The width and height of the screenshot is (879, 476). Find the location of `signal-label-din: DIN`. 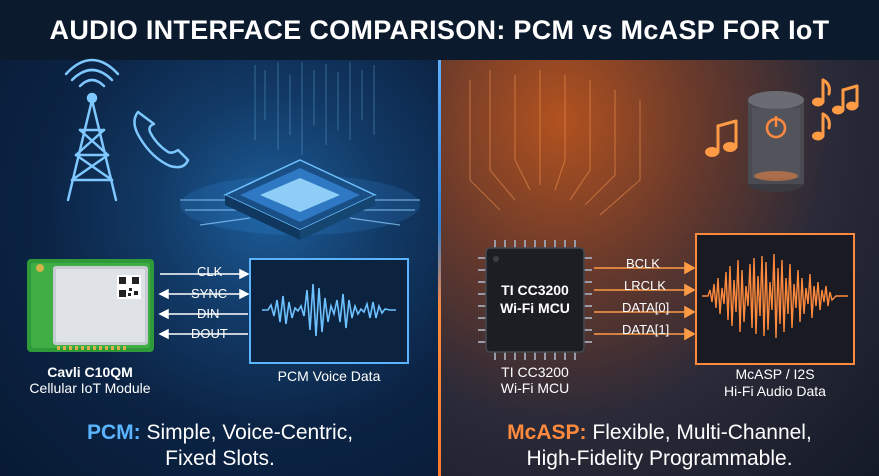

signal-label-din: DIN is located at coordinates (208, 313).